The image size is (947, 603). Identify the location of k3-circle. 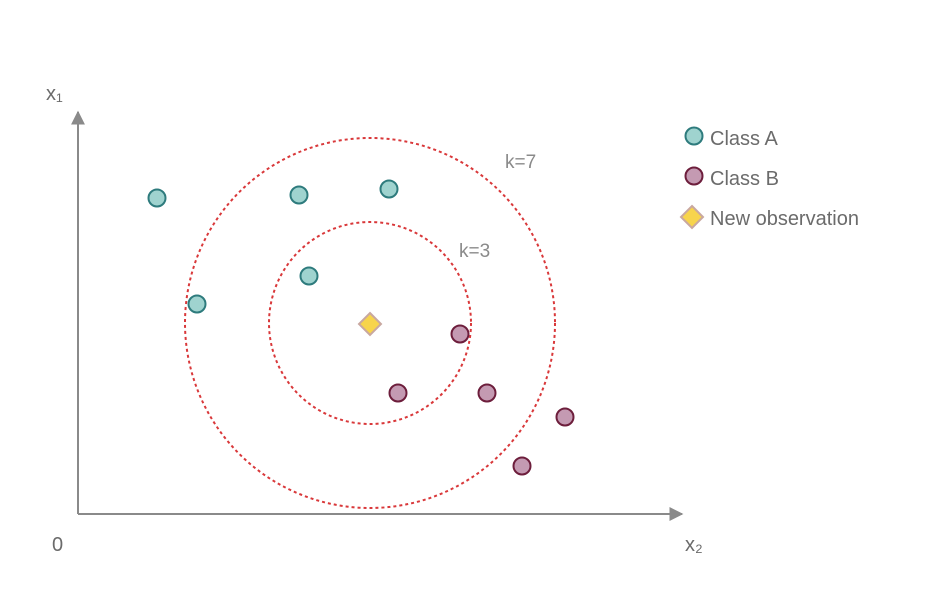
(370, 323).